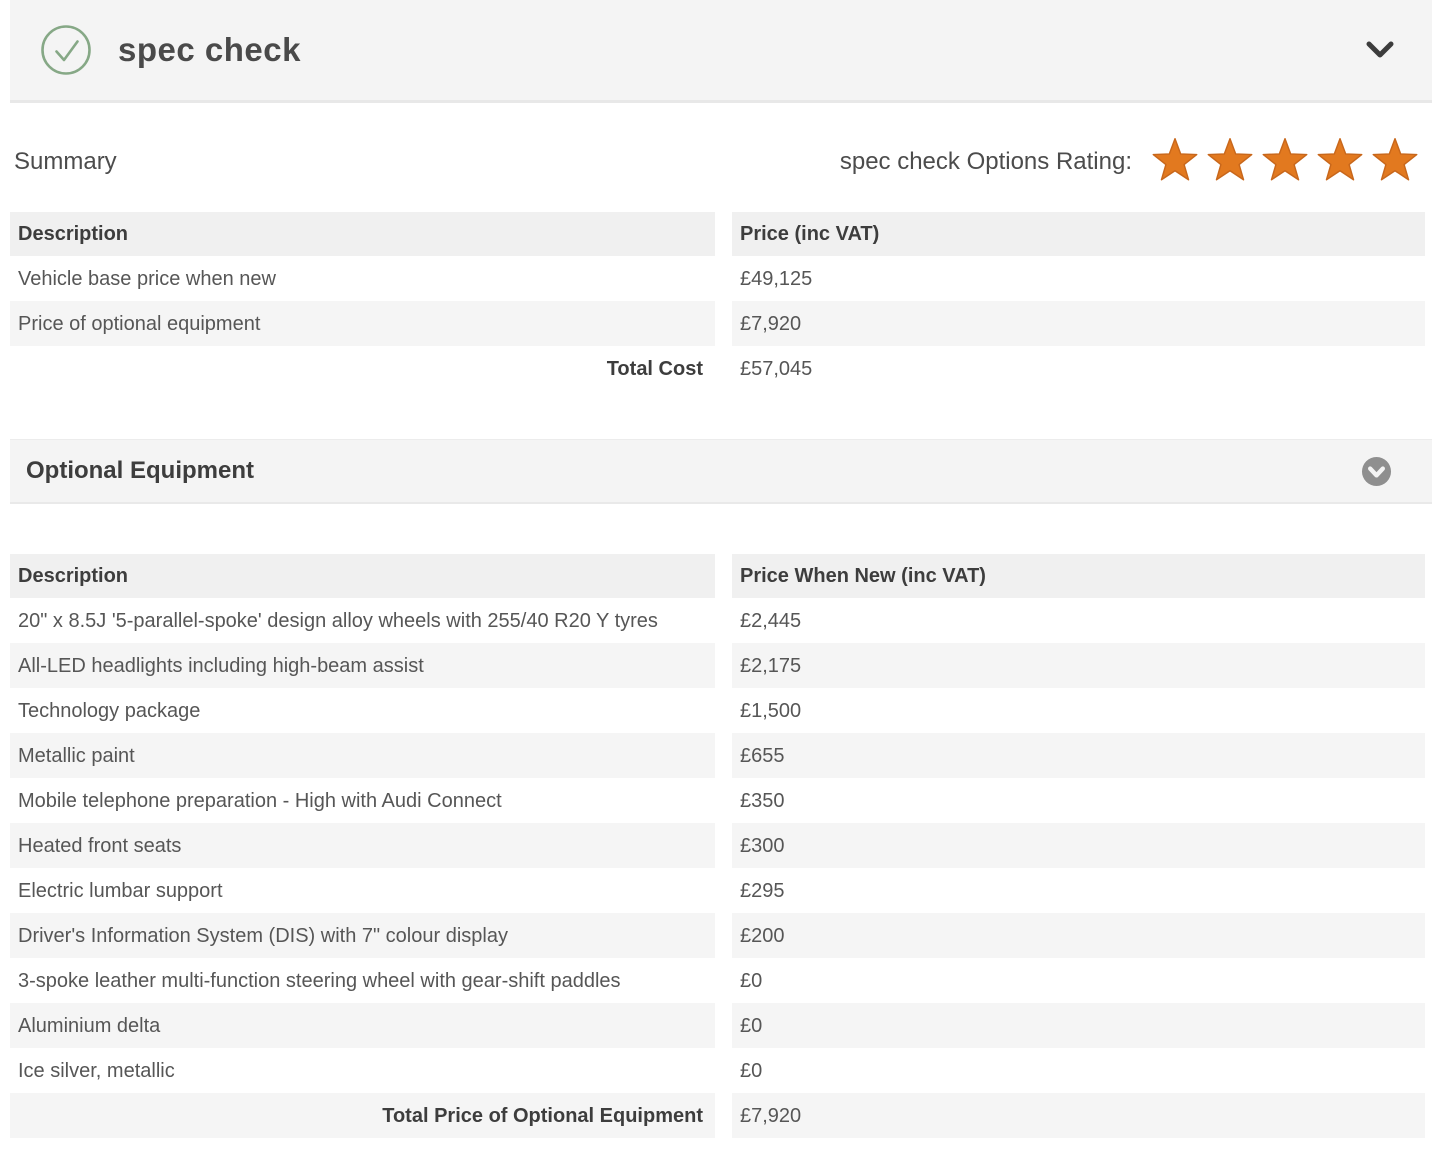 The width and height of the screenshot is (1440, 1175). Describe the element at coordinates (717, 1025) in the screenshot. I see `table-row: Aluminium delta £0` at that location.